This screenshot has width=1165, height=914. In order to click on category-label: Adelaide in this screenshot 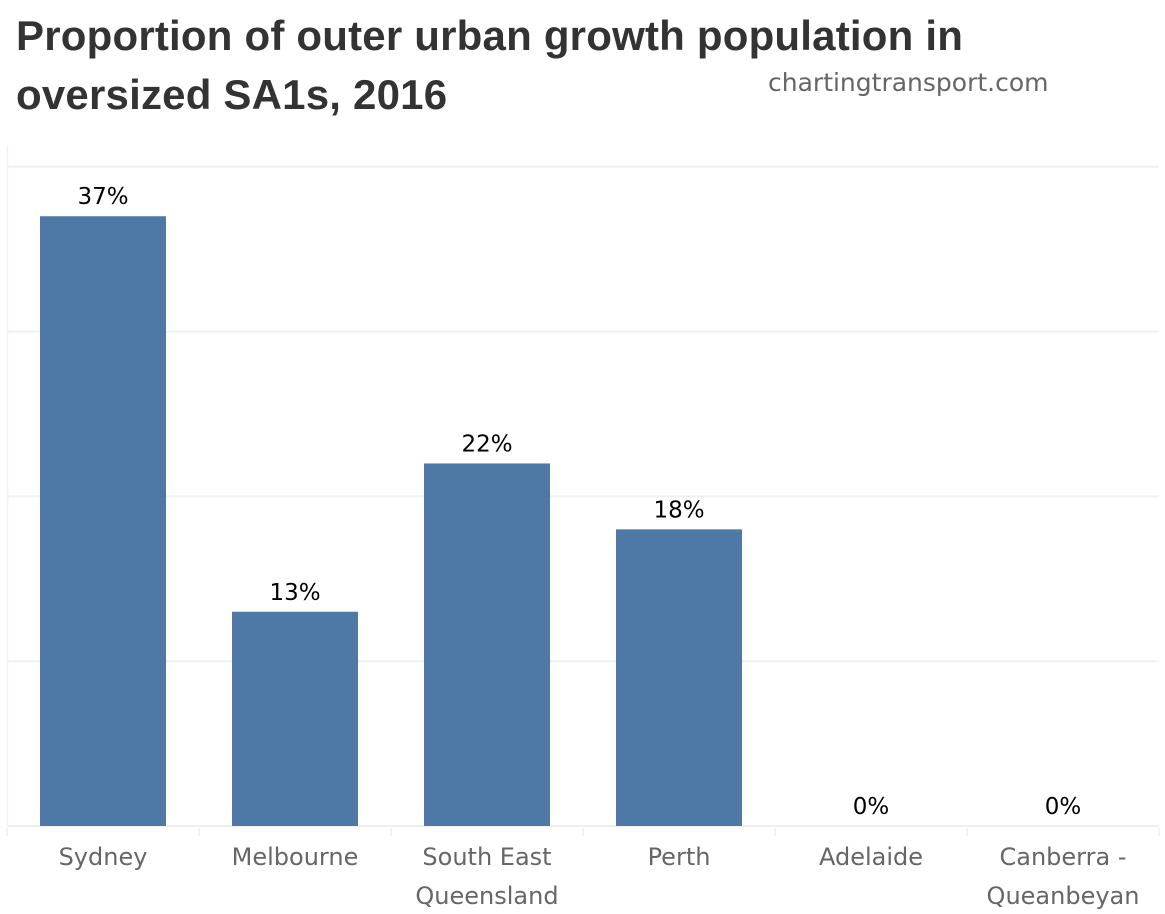, I will do `click(871, 857)`.